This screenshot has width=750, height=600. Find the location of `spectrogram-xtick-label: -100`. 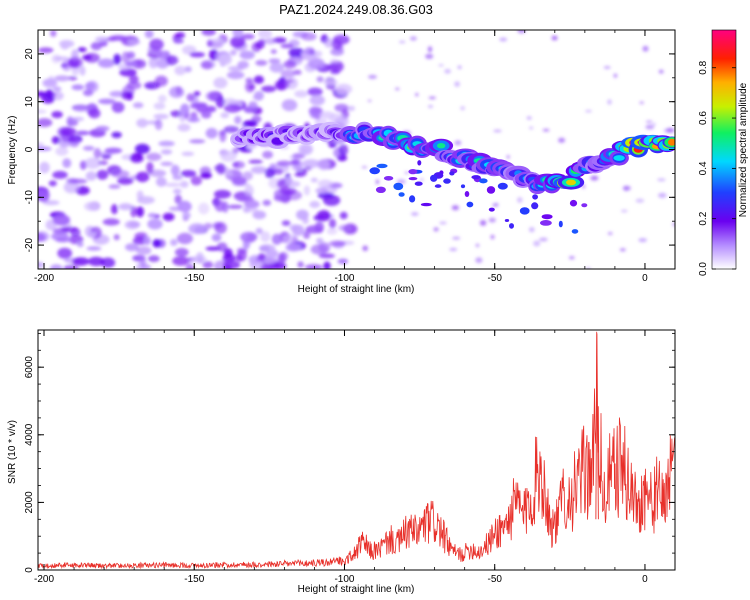

spectrogram-xtick-label: -100 is located at coordinates (344, 278).